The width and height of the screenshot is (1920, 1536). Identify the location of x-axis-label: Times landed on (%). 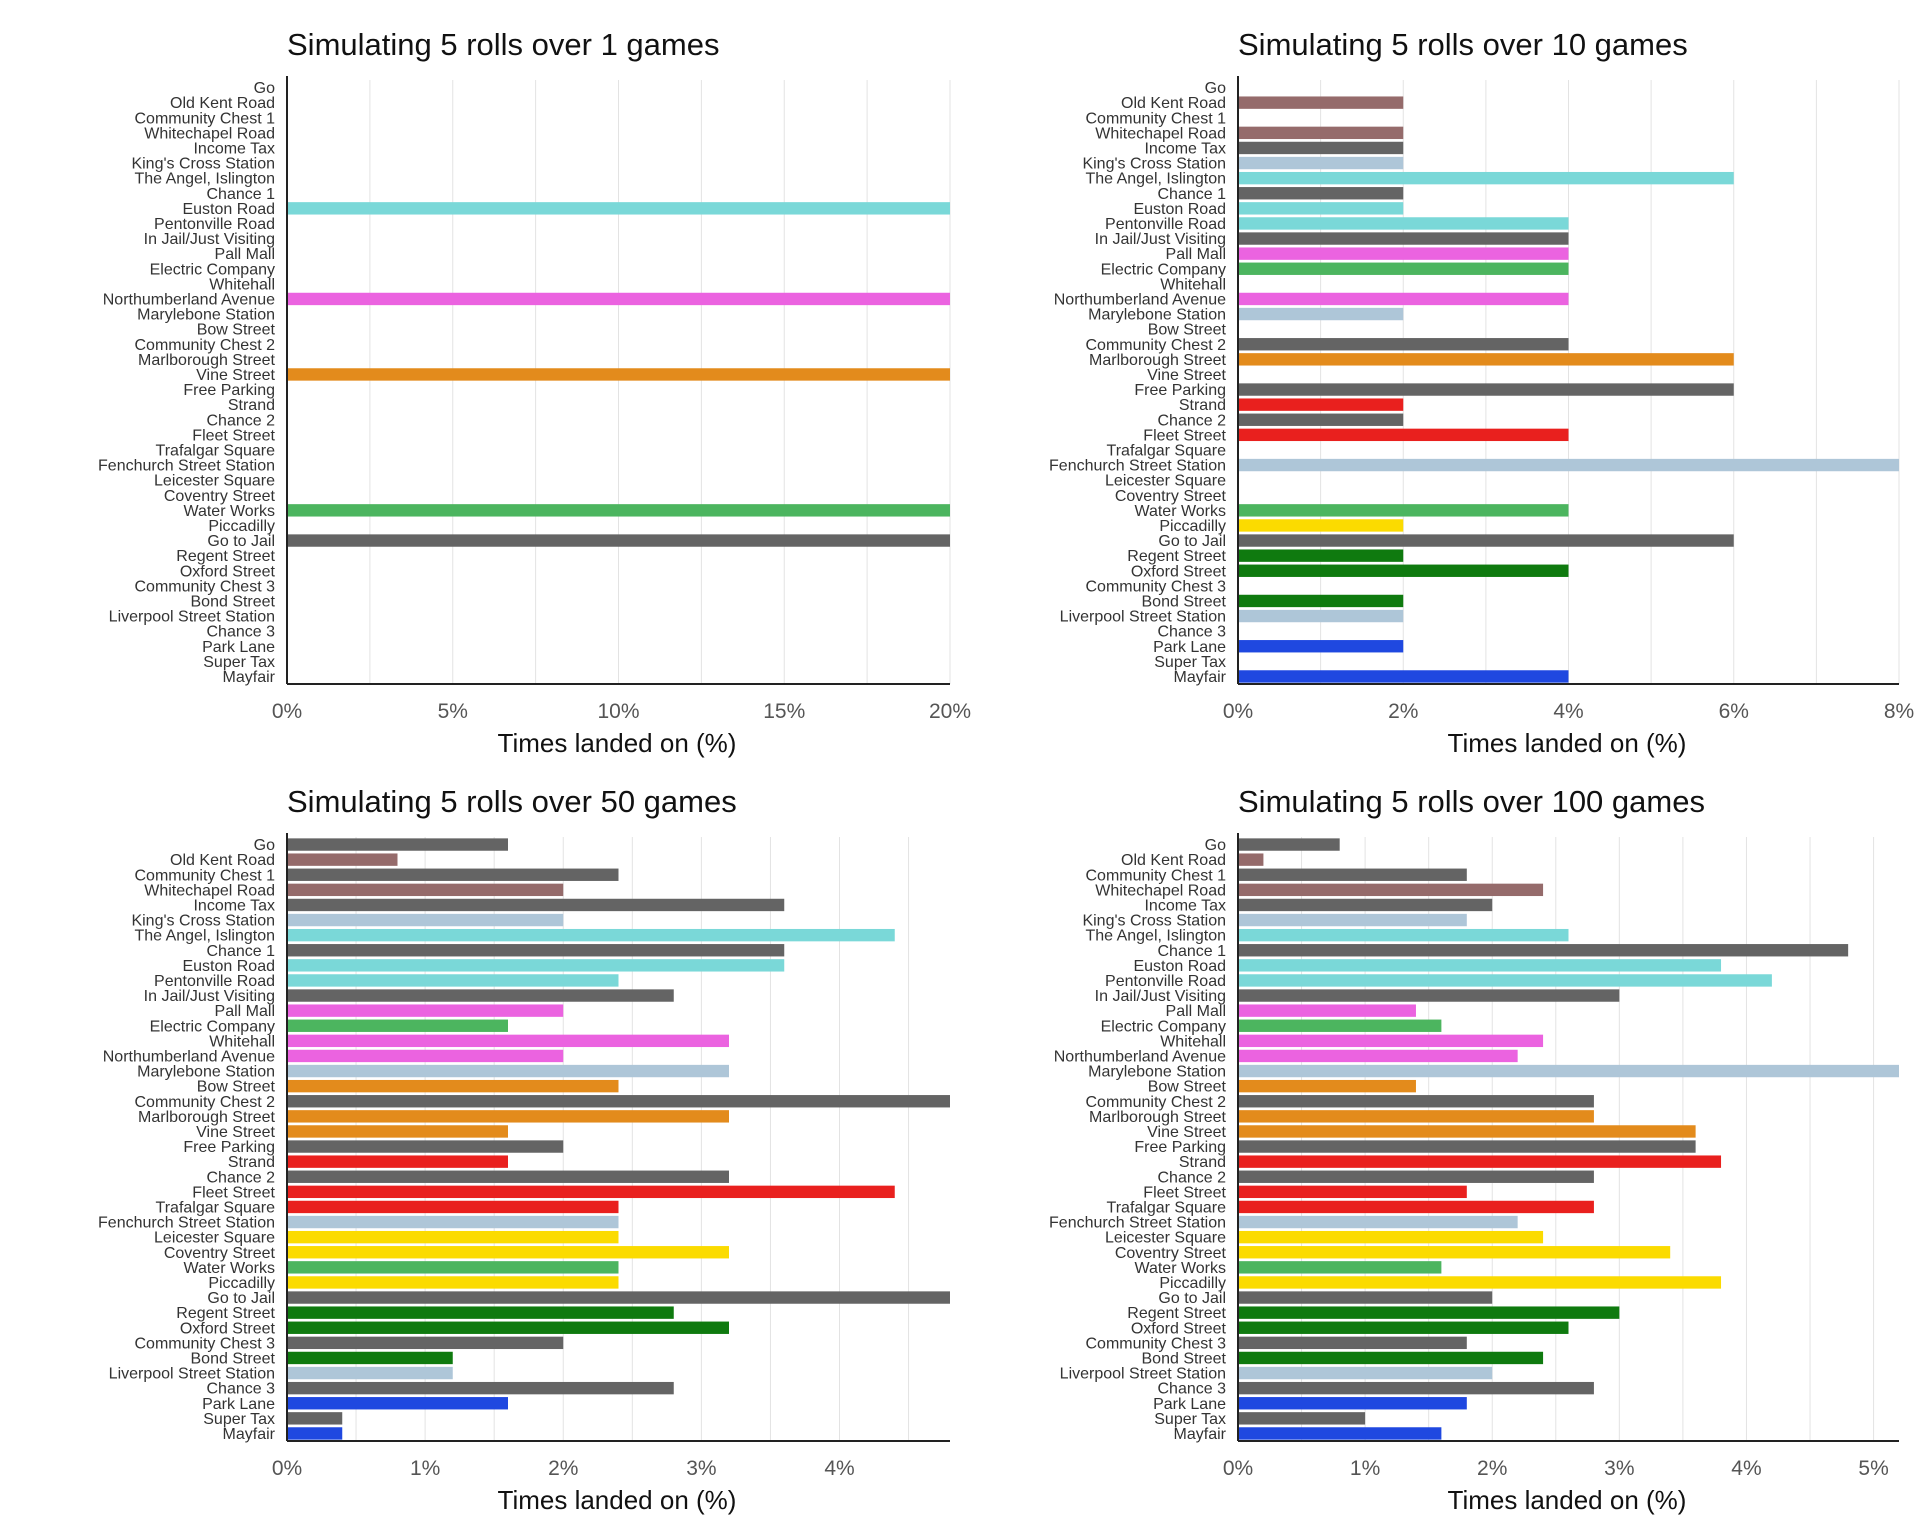
(617, 743).